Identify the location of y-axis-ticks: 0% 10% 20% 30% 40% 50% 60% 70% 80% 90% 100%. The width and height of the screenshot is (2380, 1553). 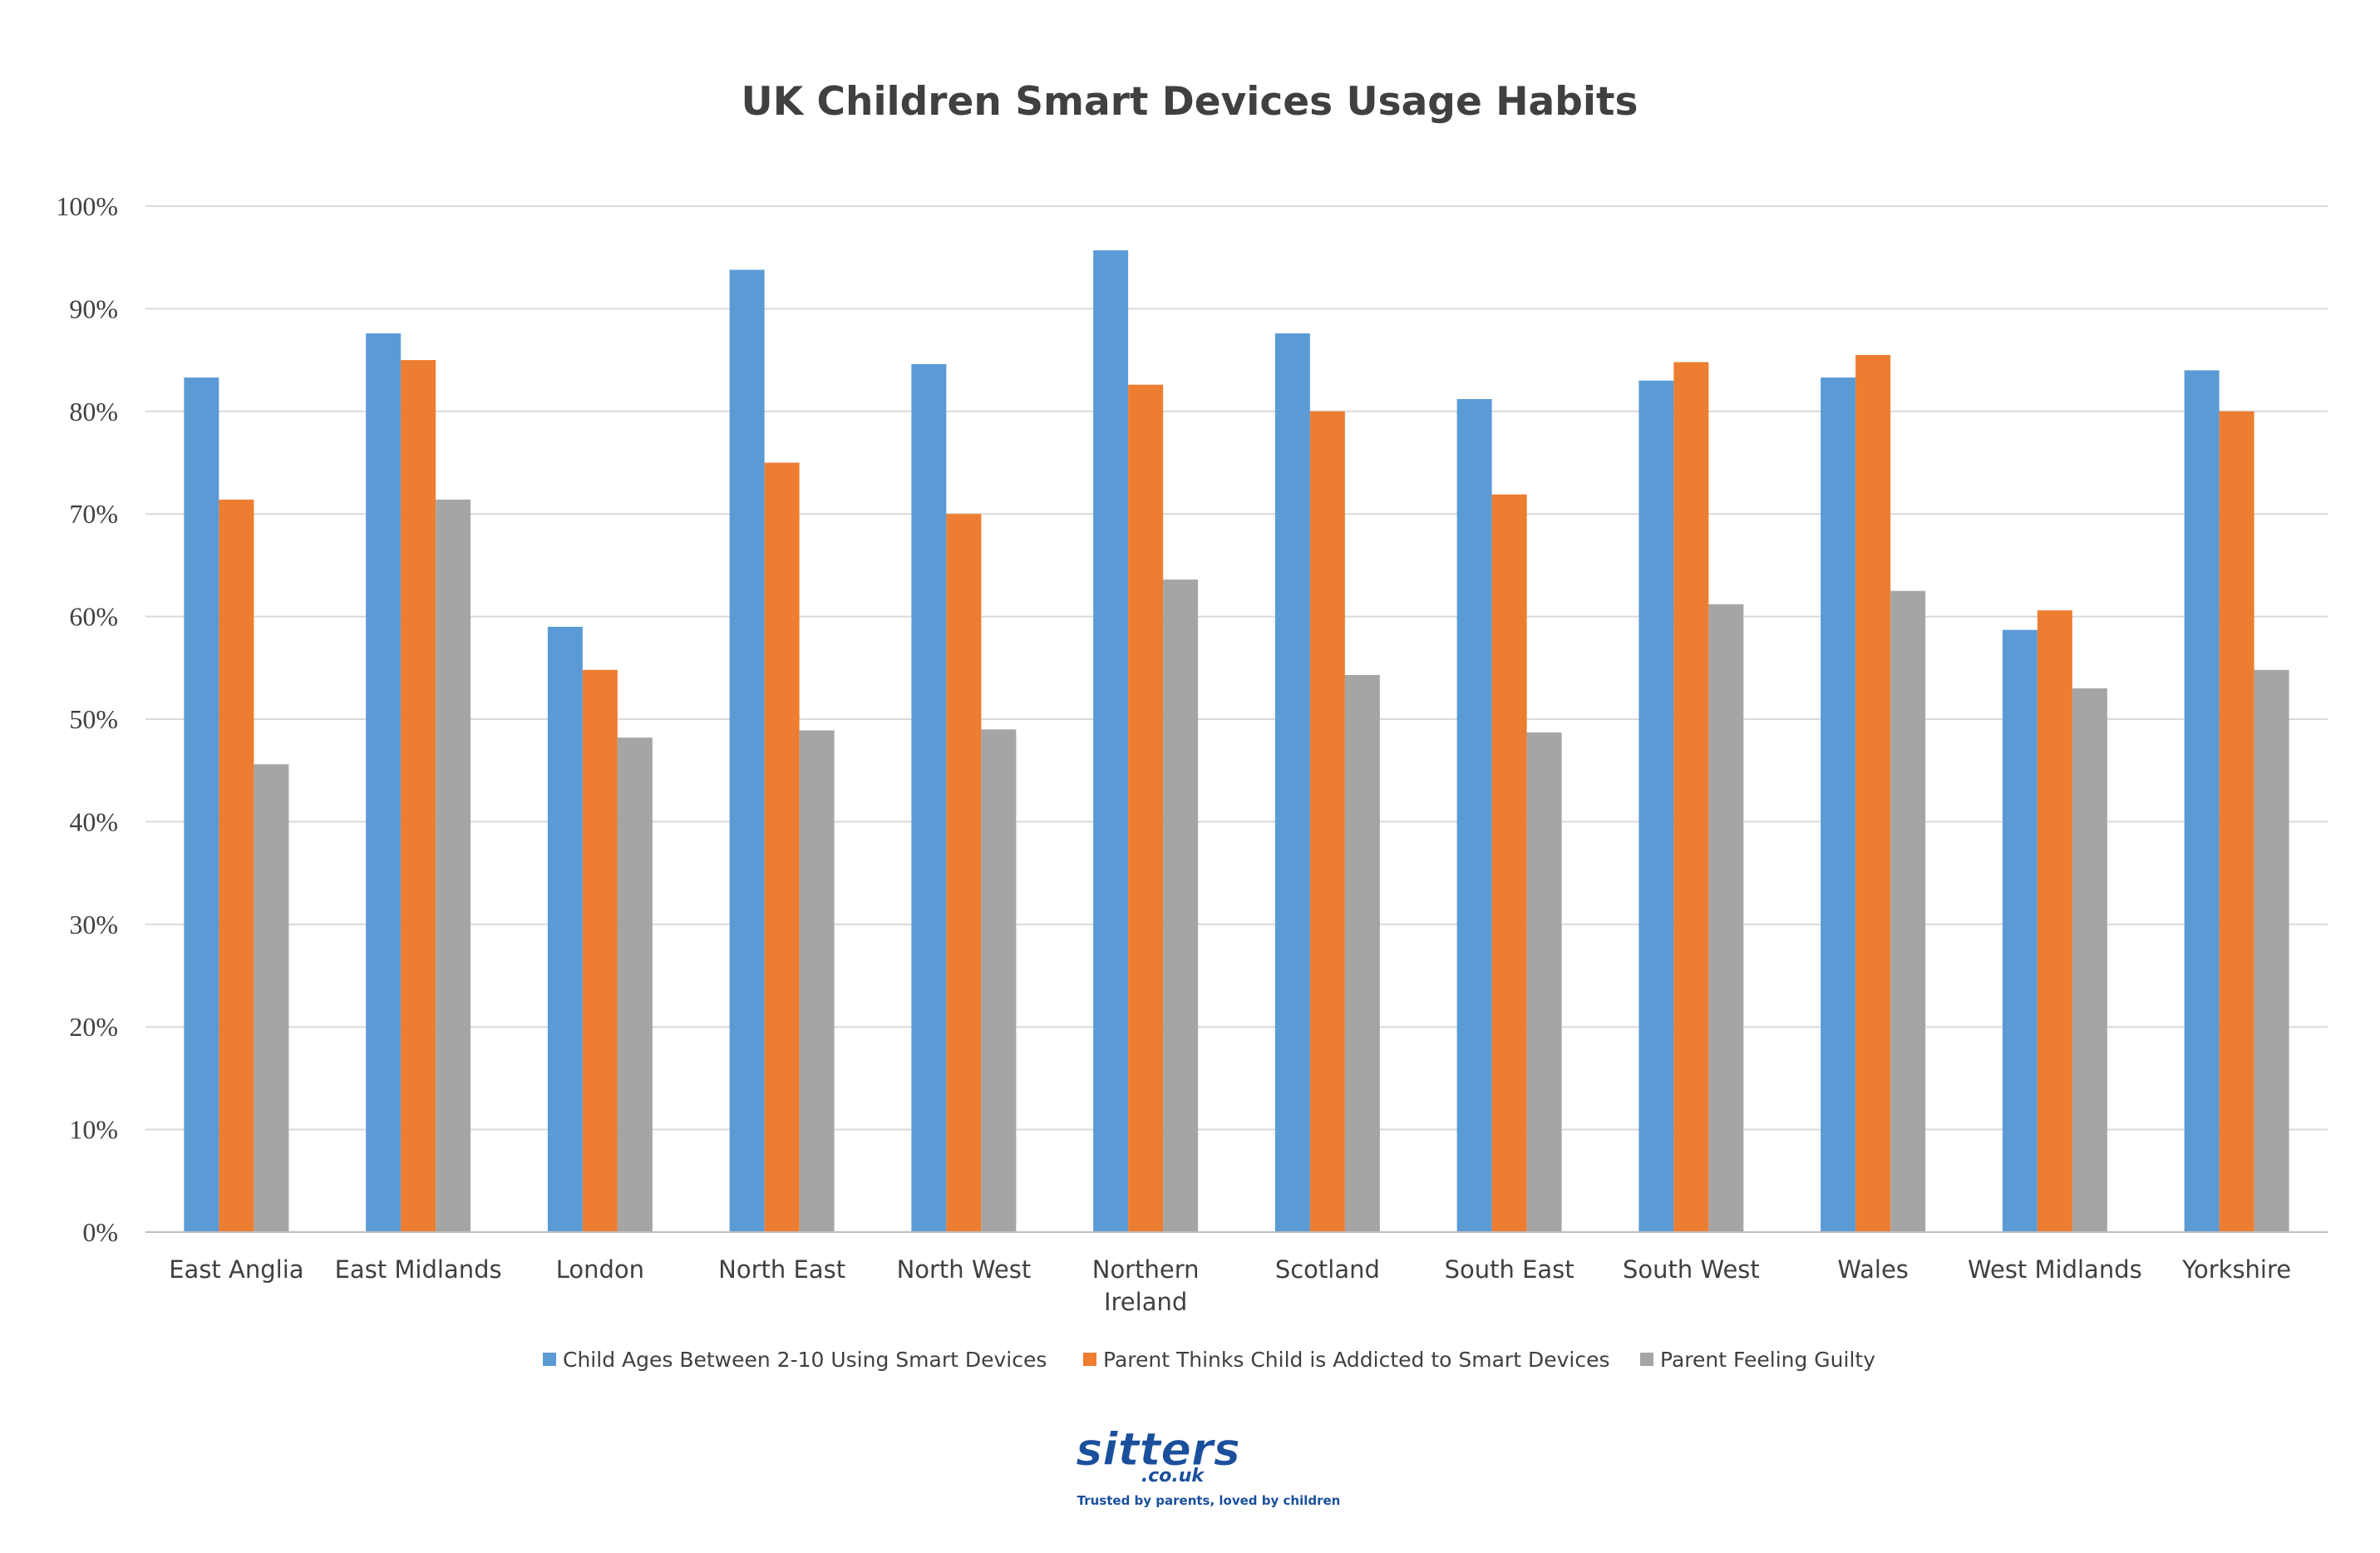
(87, 719).